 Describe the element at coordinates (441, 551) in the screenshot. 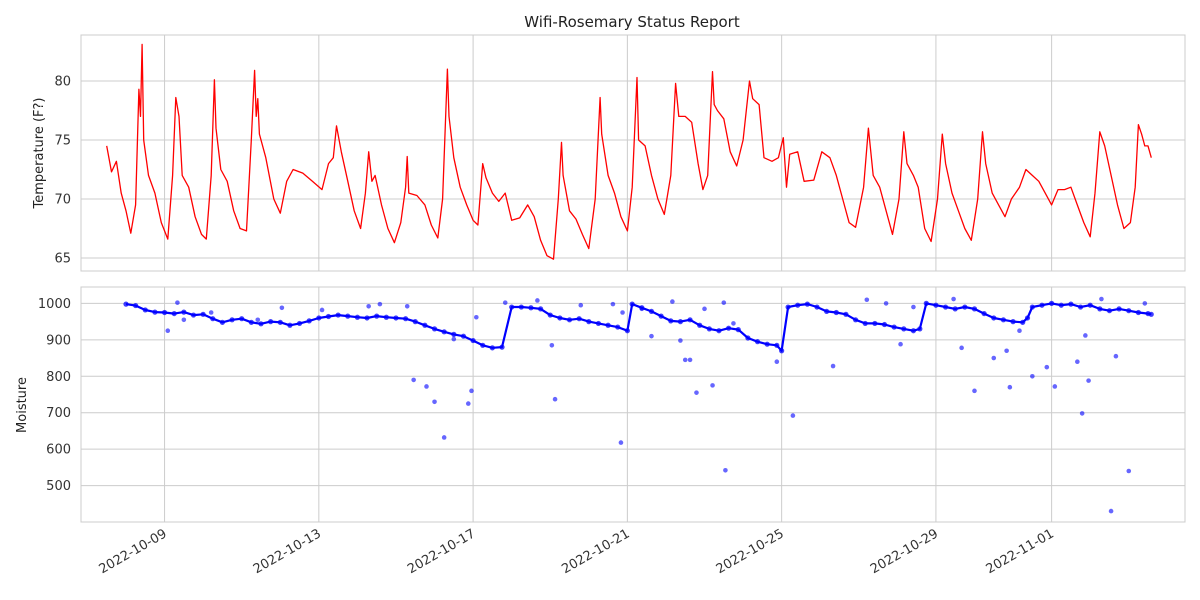

I see `x-tick-label: 2022-10-17` at that location.